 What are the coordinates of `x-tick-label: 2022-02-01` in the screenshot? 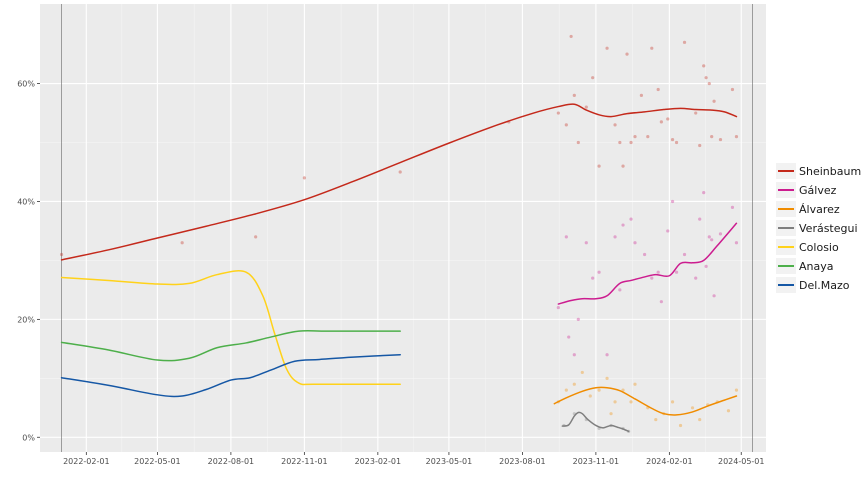 It's located at (86, 461).